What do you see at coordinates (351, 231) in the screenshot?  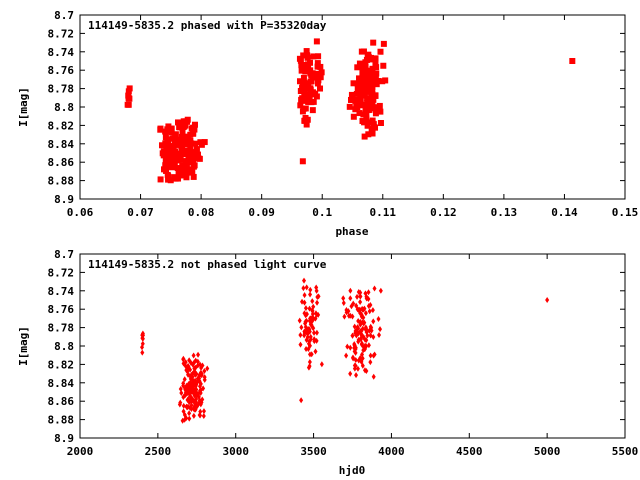 I see `phased-x-axis-label: phase` at bounding box center [351, 231].